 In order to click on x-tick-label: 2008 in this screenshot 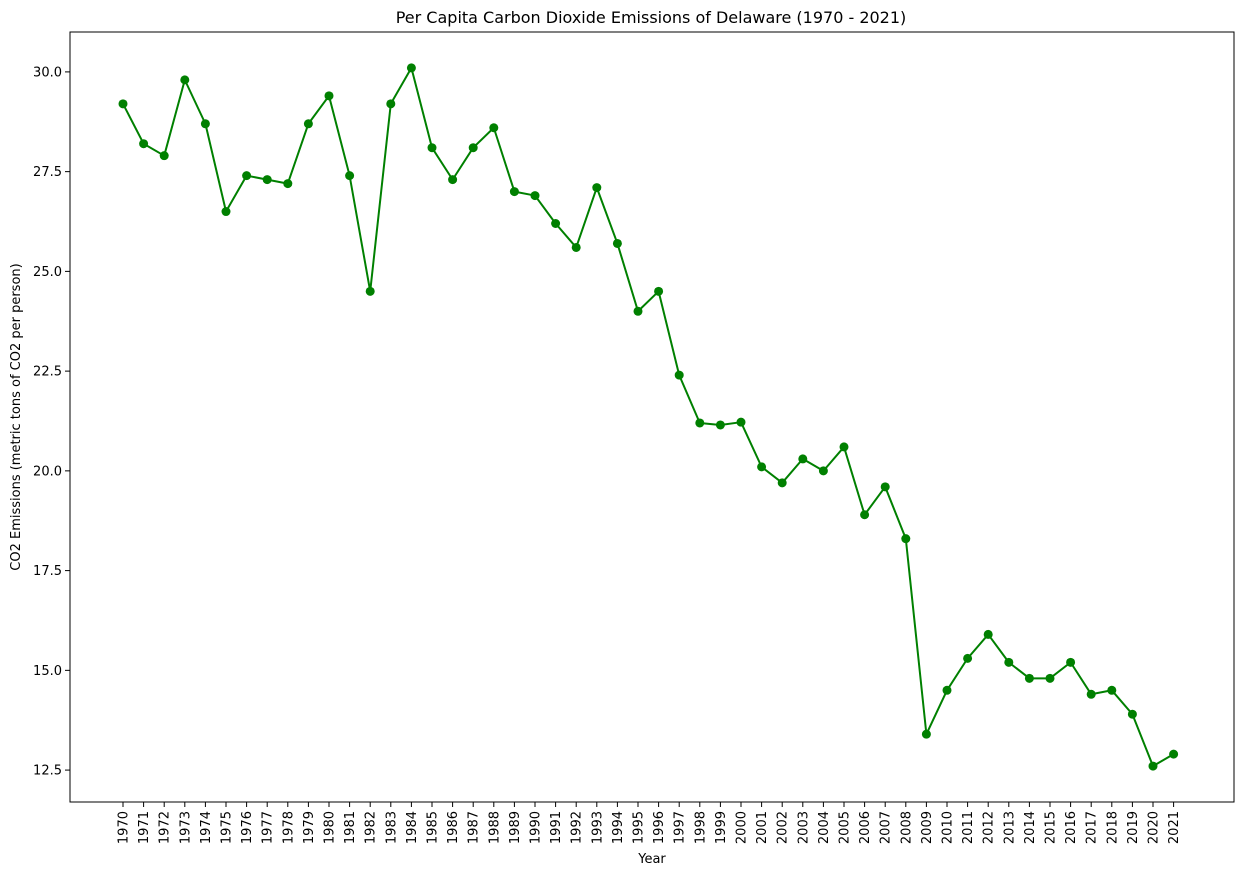, I will do `click(906, 827)`.